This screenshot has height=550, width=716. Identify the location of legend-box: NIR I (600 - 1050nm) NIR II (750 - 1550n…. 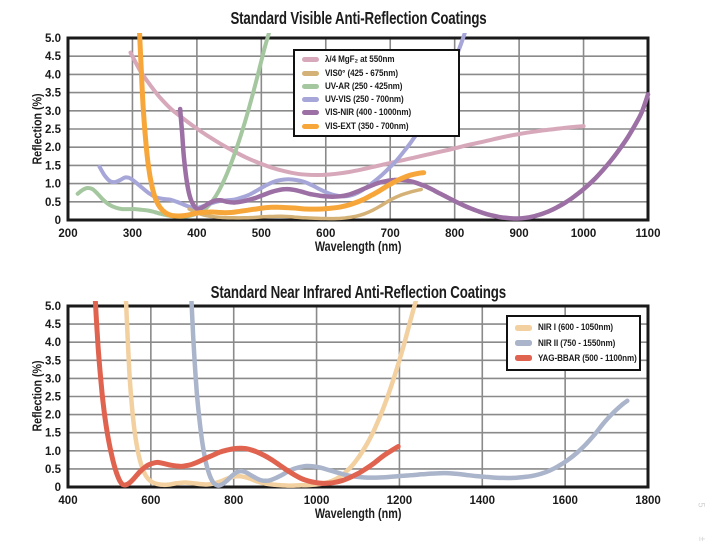
(573, 343).